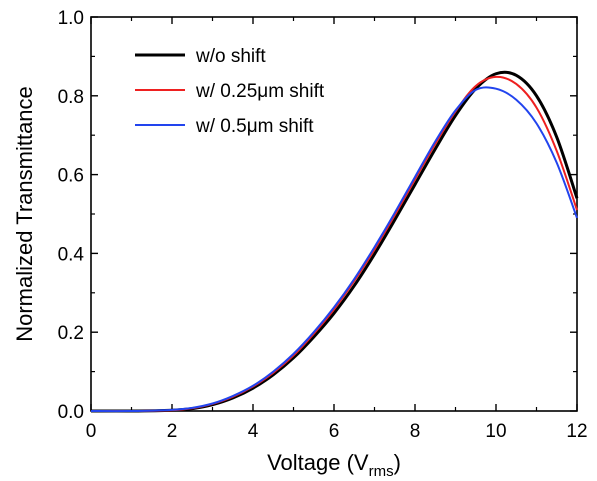 Image resolution: width=597 pixels, height=481 pixels. I want to click on x-axis-title: Voltage (Vrms), so click(334, 465).